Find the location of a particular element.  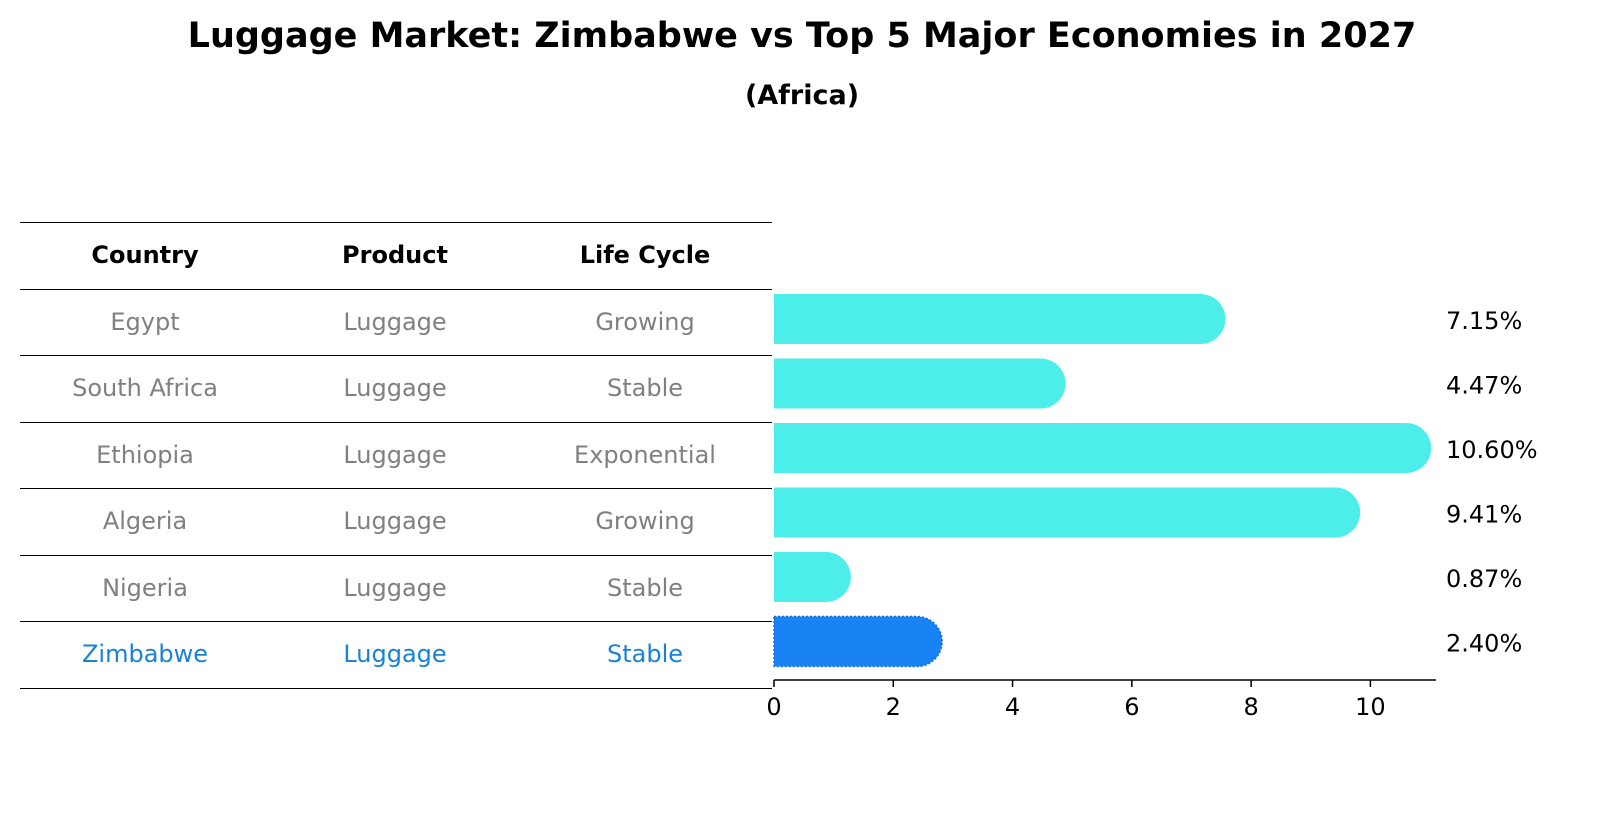

table-header-country: Country is located at coordinates (145, 255).